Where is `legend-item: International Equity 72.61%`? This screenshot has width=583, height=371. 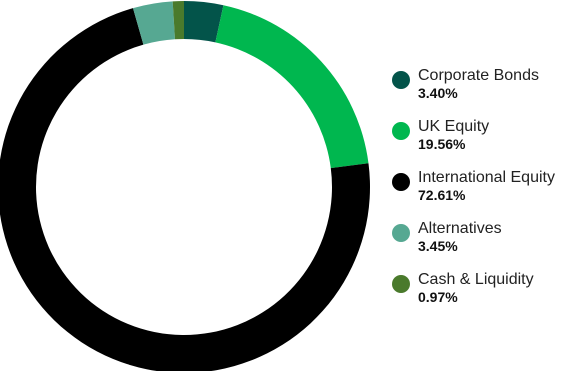 legend-item: International Equity 72.61% is located at coordinates (487, 193).